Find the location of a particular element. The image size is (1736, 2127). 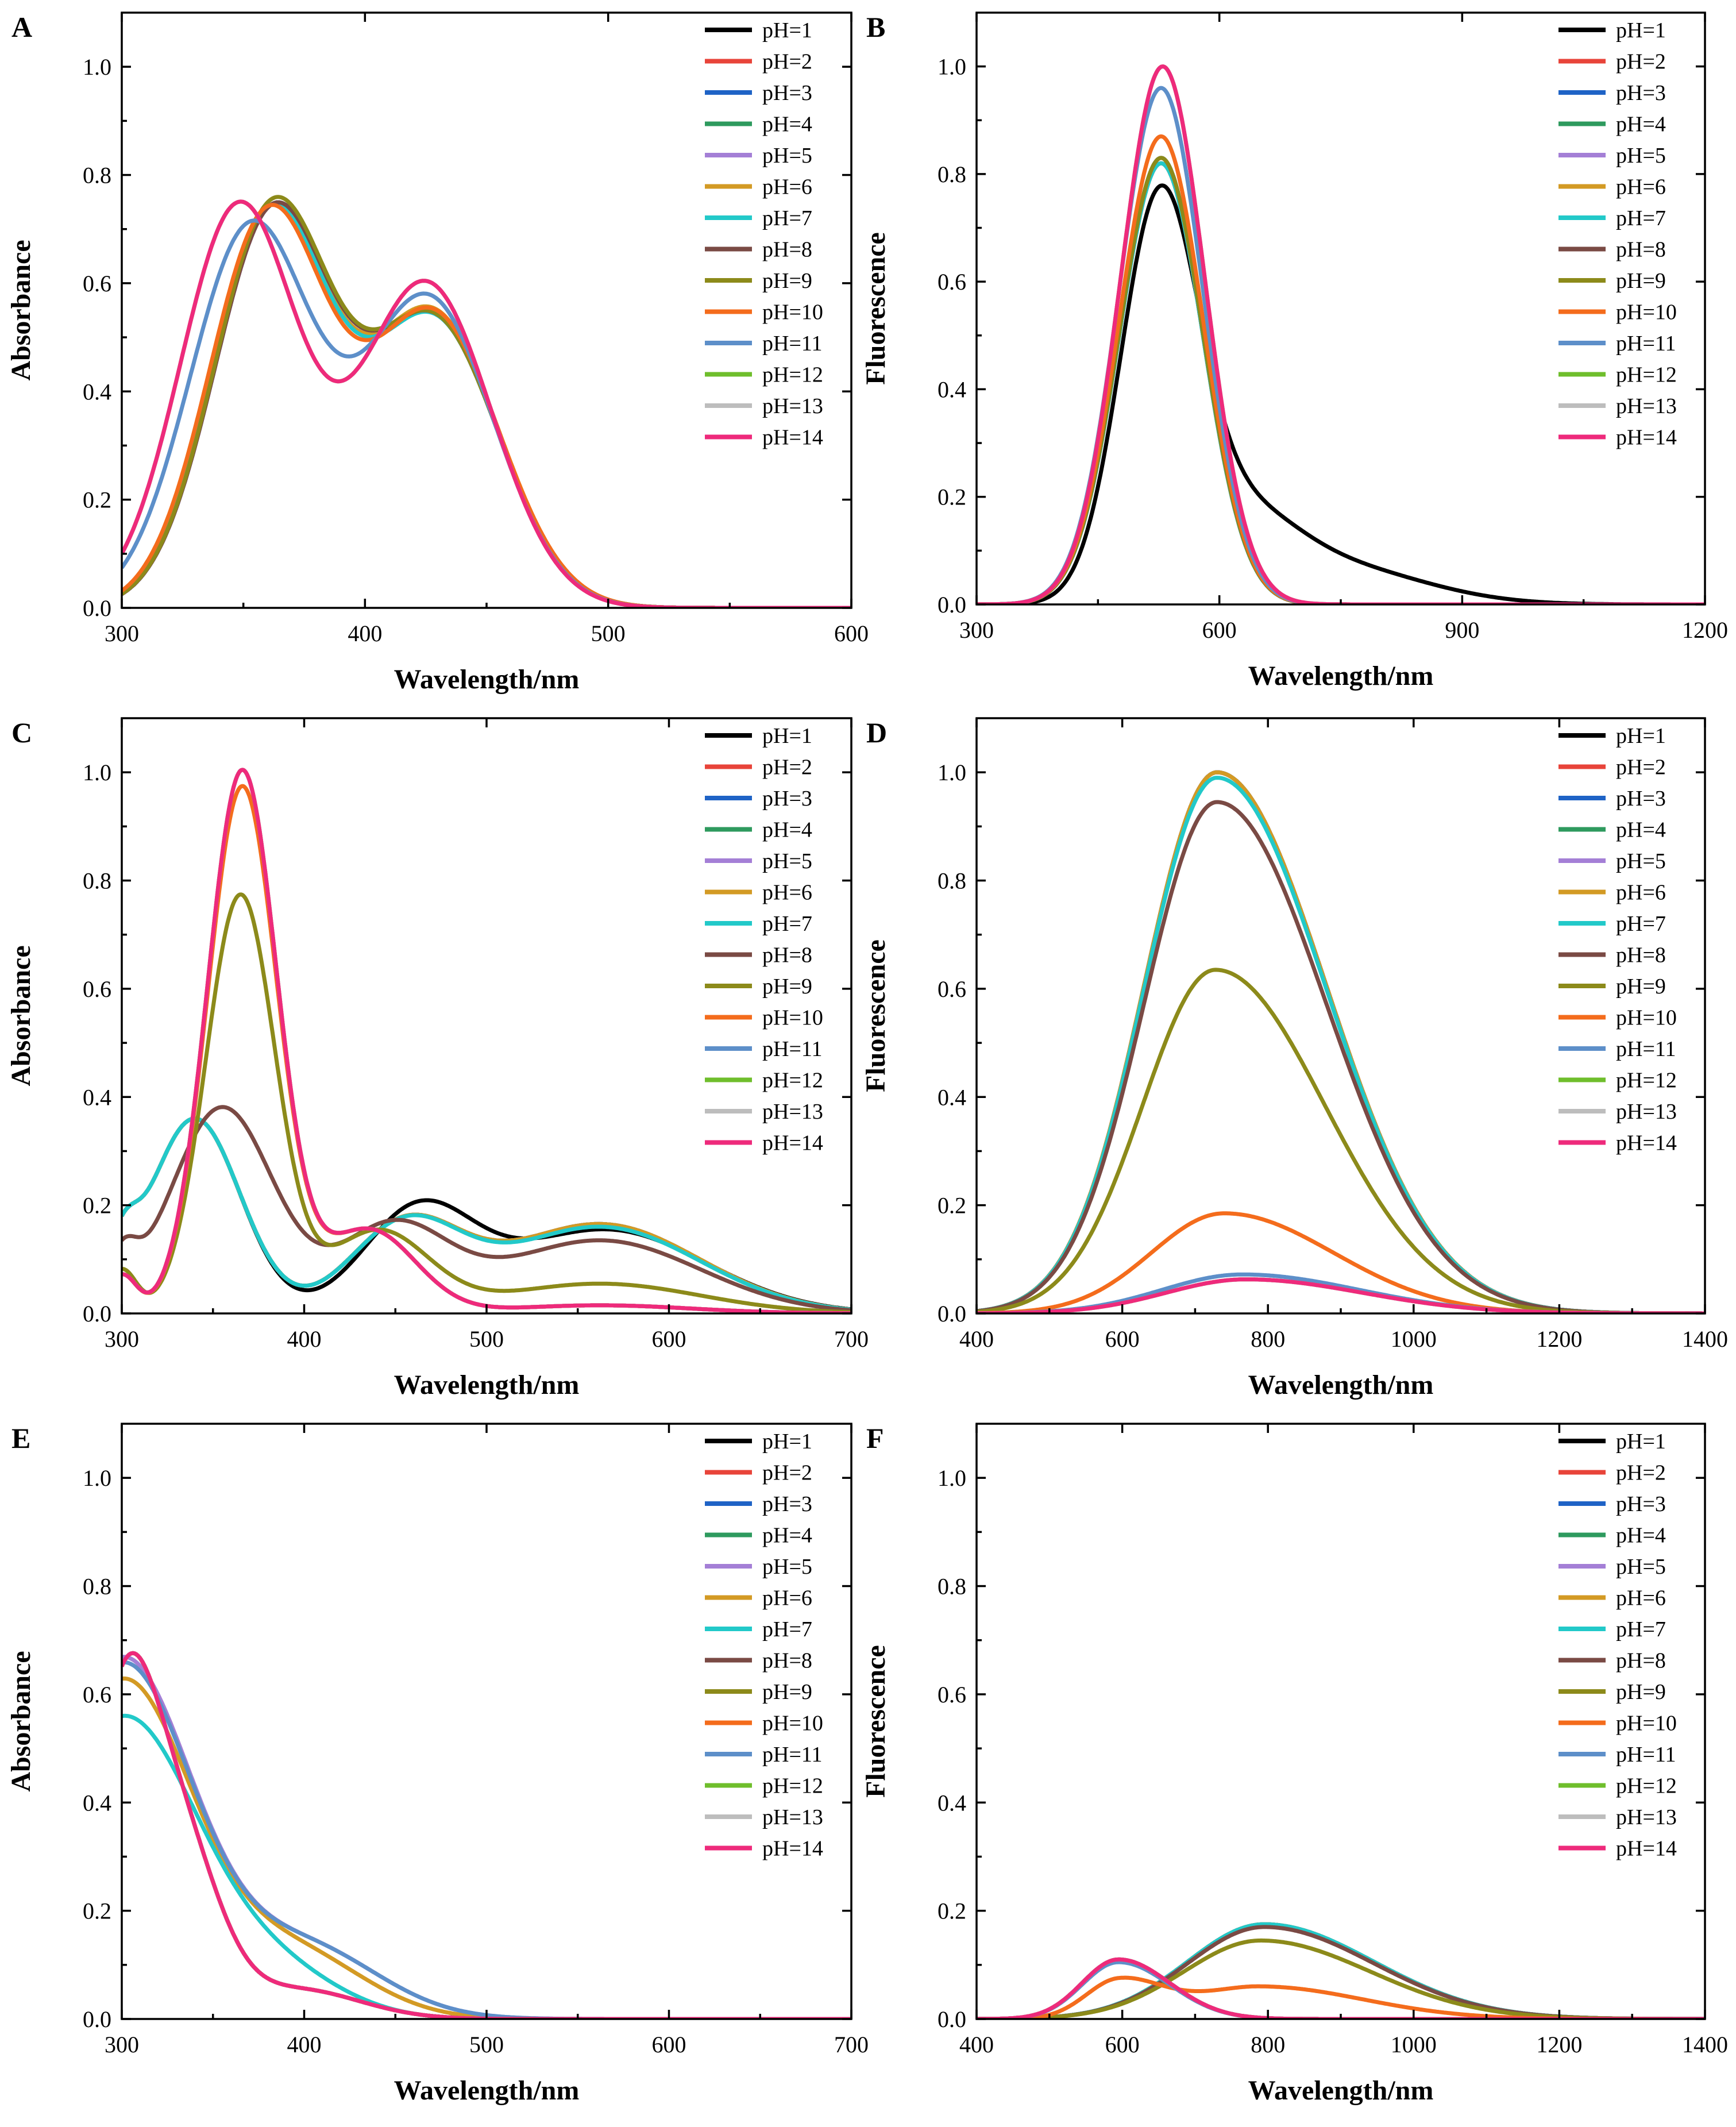

y-tick-label-f: 0.6 is located at coordinates (952, 1695).